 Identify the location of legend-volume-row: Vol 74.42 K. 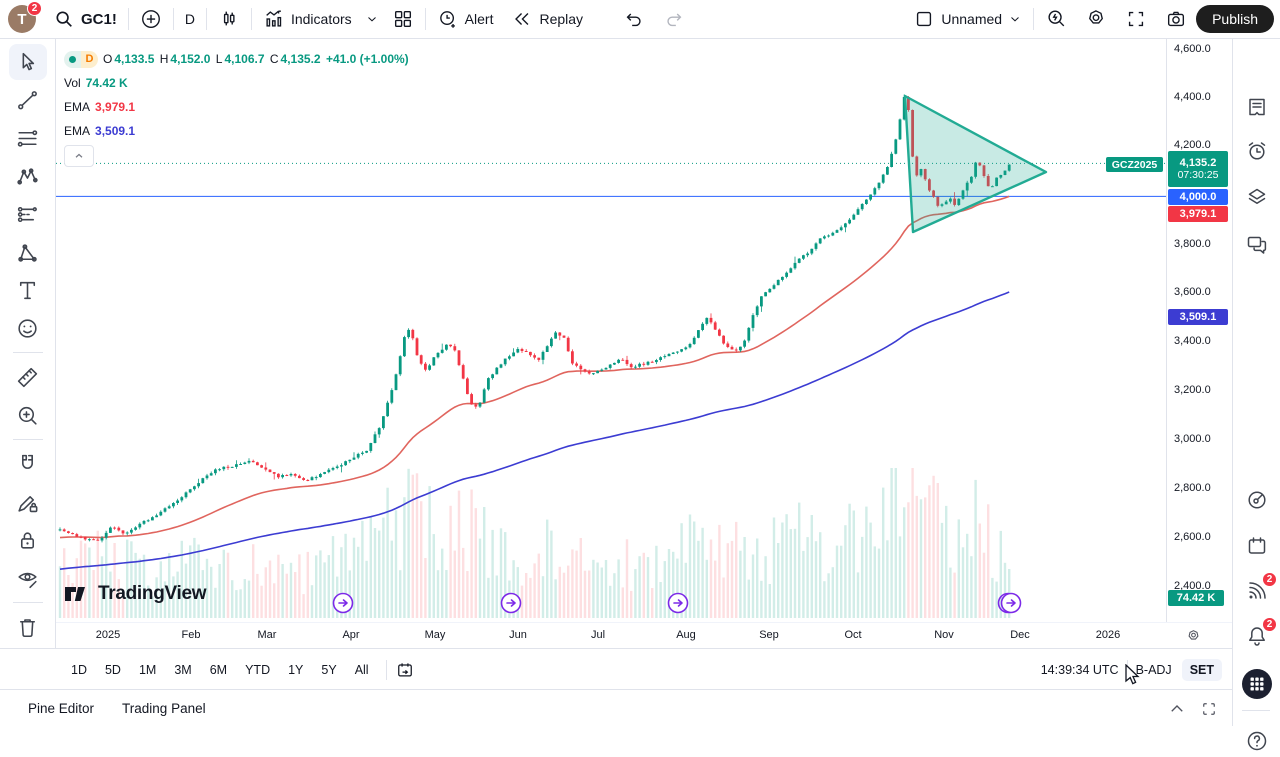
(237, 83).